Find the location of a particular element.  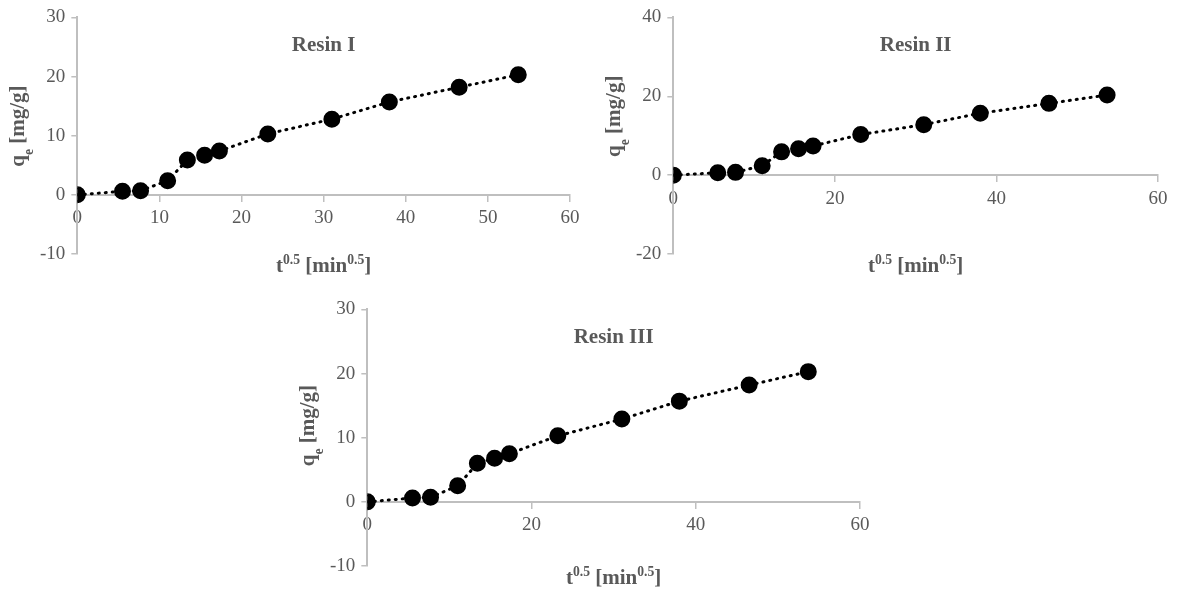

text: Resin II is located at coordinates (915, 44).